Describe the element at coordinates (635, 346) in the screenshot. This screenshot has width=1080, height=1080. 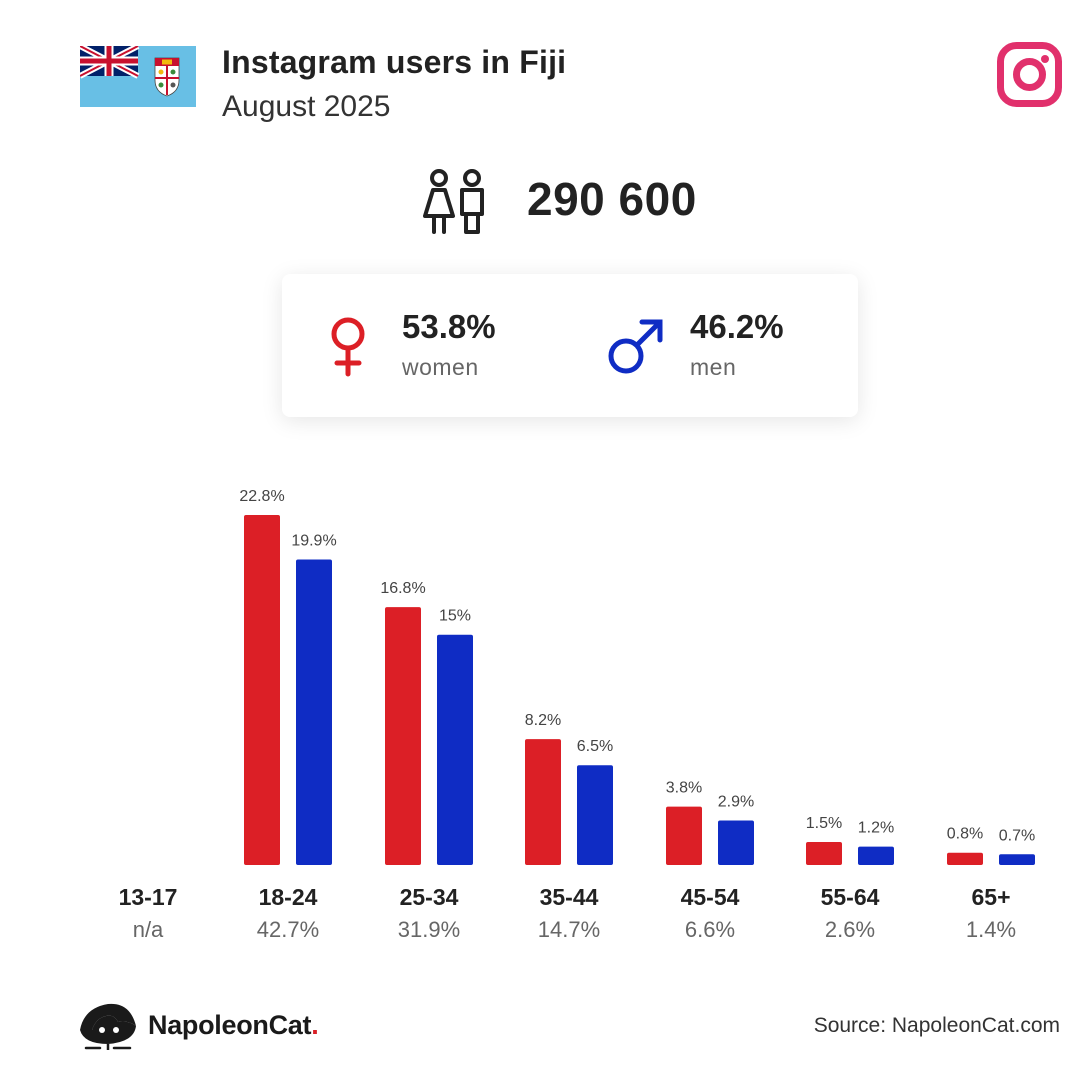
I see `male-symbol-icon` at that location.